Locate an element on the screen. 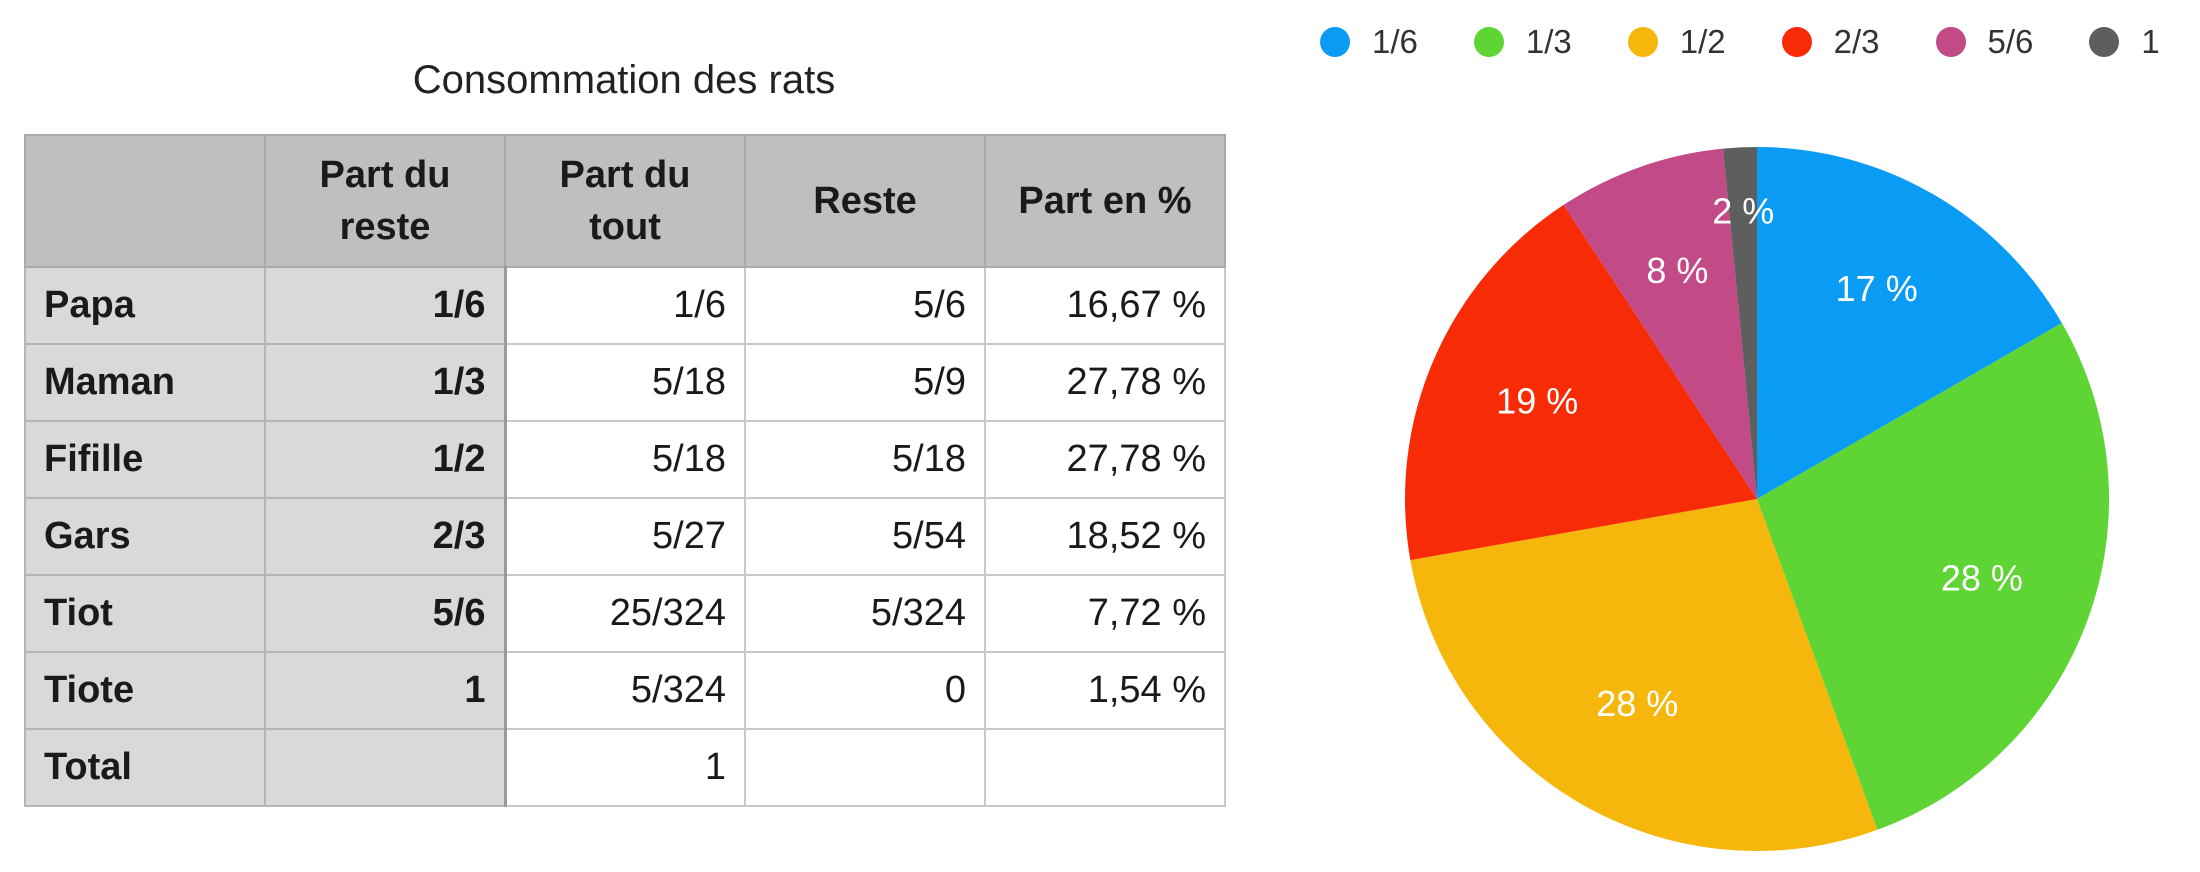 Image resolution: width=2200 pixels, height=872 pixels. slice-data-label: 19 % is located at coordinates (1537, 401).